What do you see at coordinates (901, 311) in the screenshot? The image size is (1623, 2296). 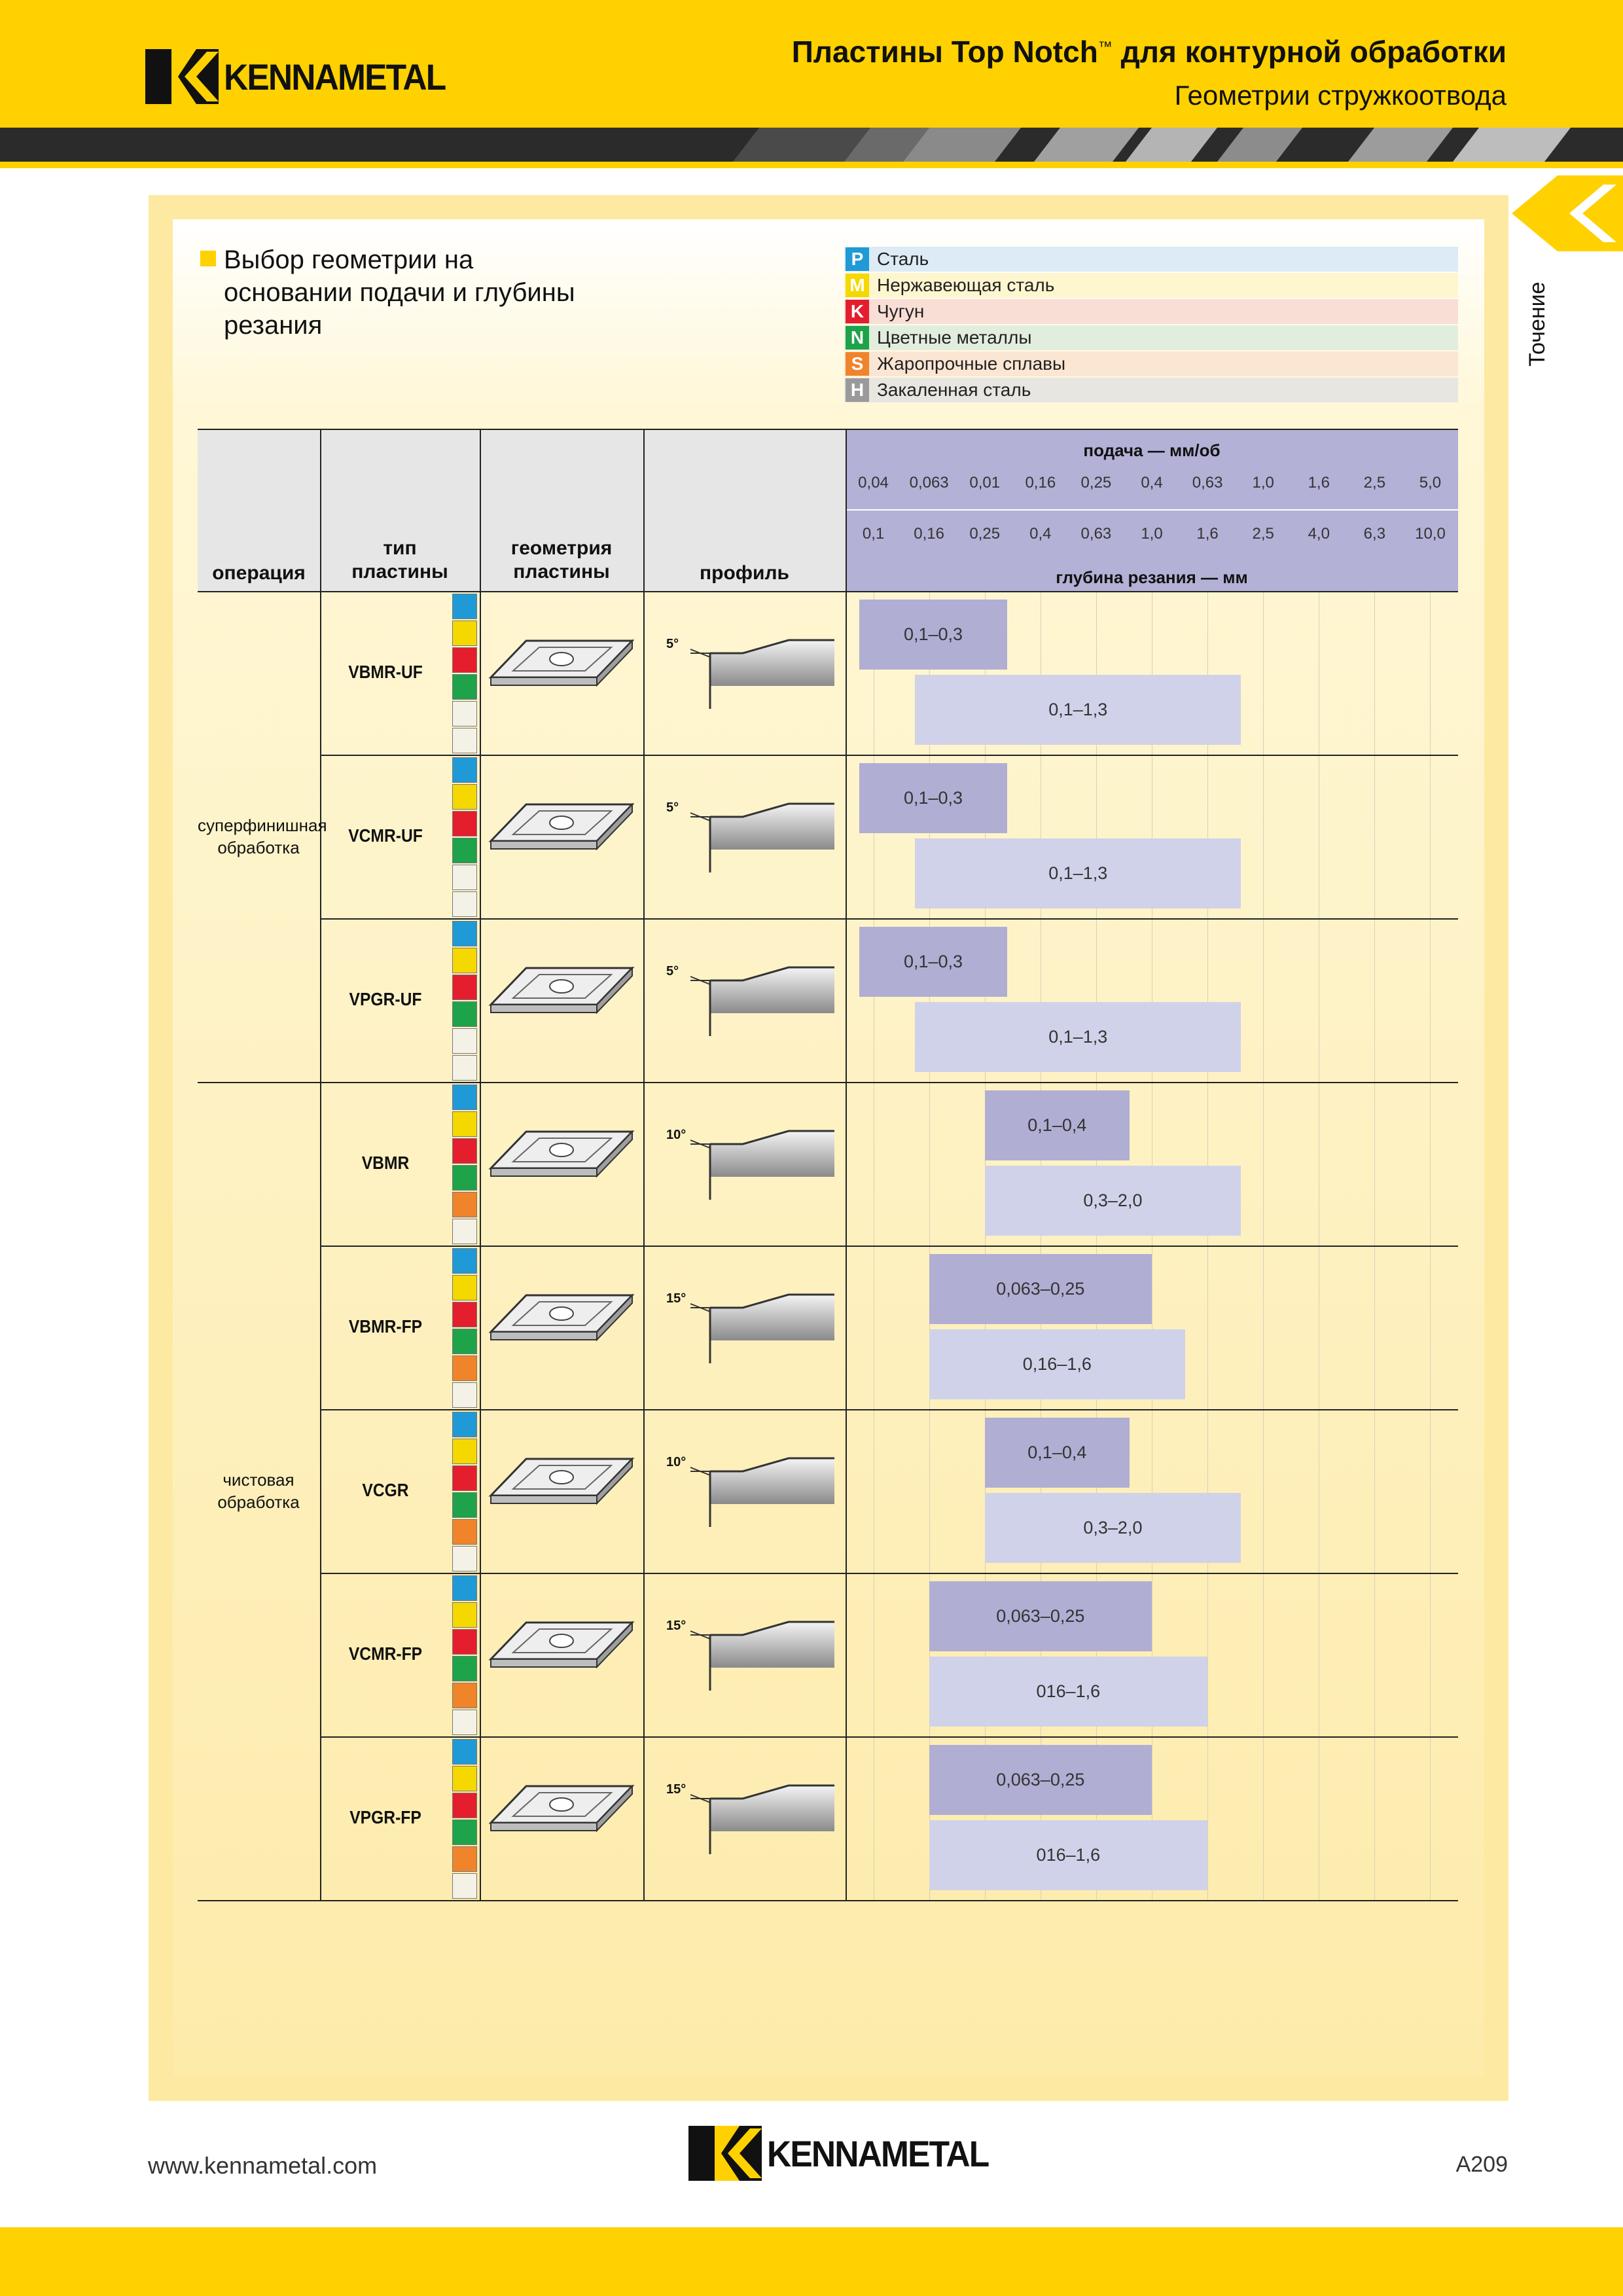 I see `legend-label: Чугун` at bounding box center [901, 311].